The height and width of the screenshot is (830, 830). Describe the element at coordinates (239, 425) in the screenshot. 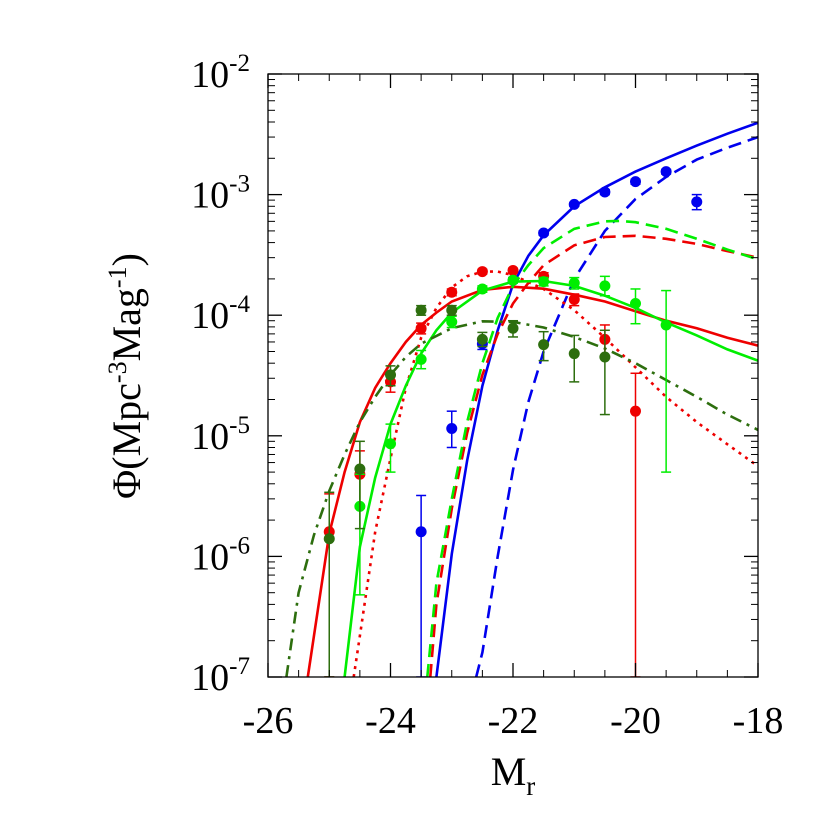

I see `y-tick-label-exponent: -5` at that location.